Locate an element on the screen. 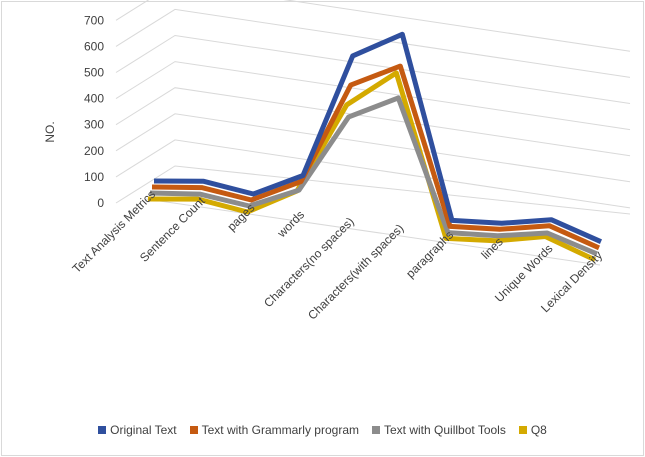  y-tick-label: 100 is located at coordinates (94, 177).